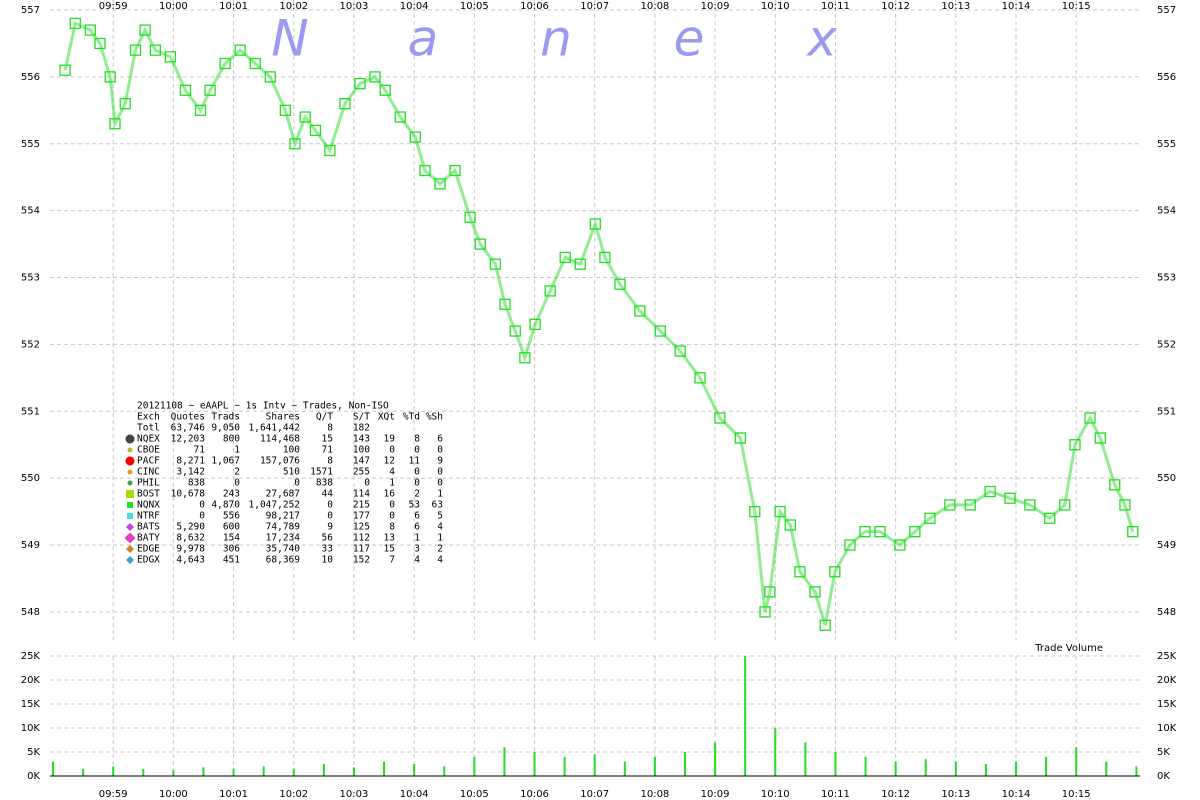 Image resolution: width=1200 pixels, height=800 pixels. I want to click on table-cell: 600, so click(231, 527).